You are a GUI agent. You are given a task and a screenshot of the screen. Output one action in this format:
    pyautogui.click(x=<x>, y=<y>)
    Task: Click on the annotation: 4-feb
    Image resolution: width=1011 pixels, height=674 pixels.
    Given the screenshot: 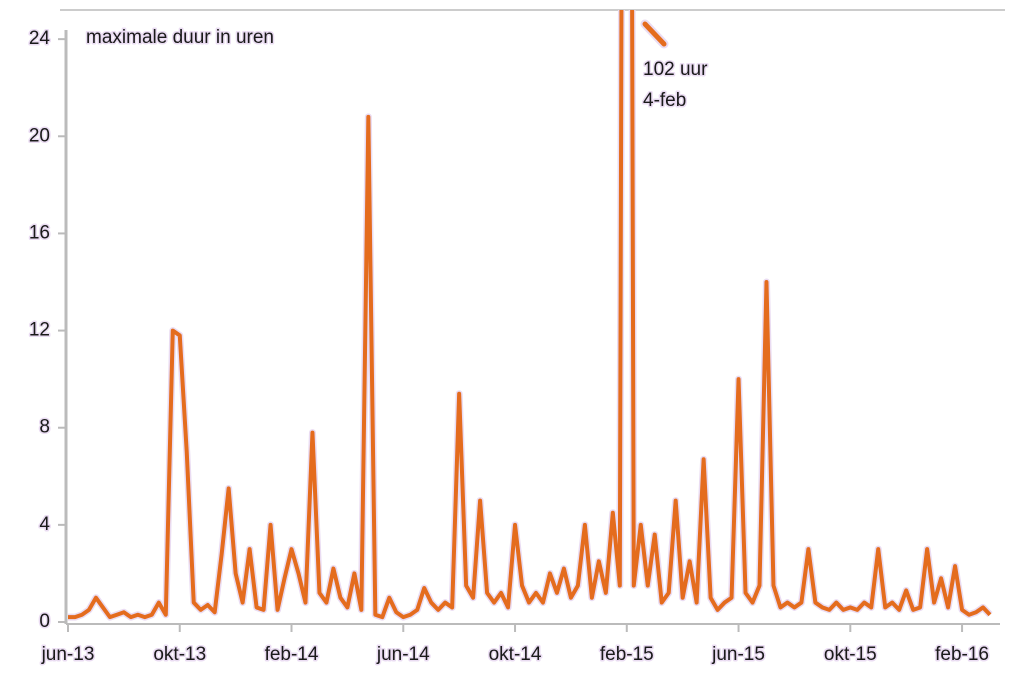 What is the action you would take?
    pyautogui.click(x=664, y=100)
    